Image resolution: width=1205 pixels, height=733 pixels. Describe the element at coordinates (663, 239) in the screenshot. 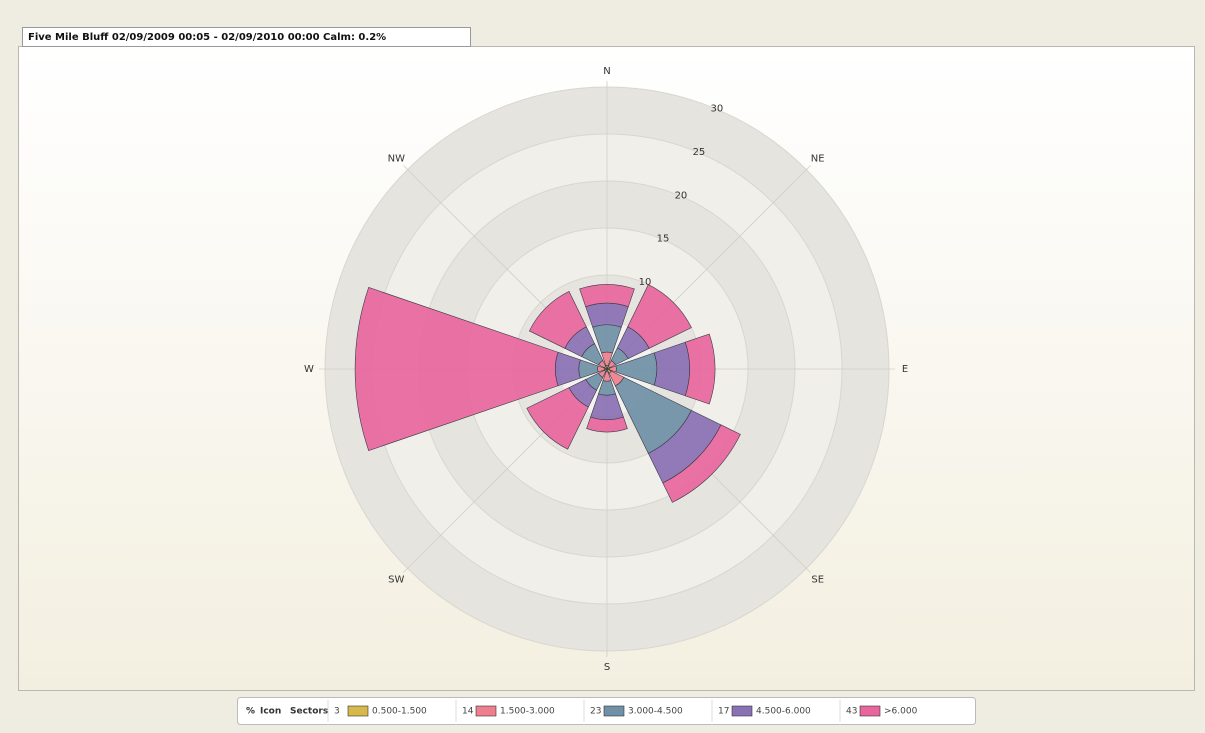

I see `ring-label: 15` at that location.